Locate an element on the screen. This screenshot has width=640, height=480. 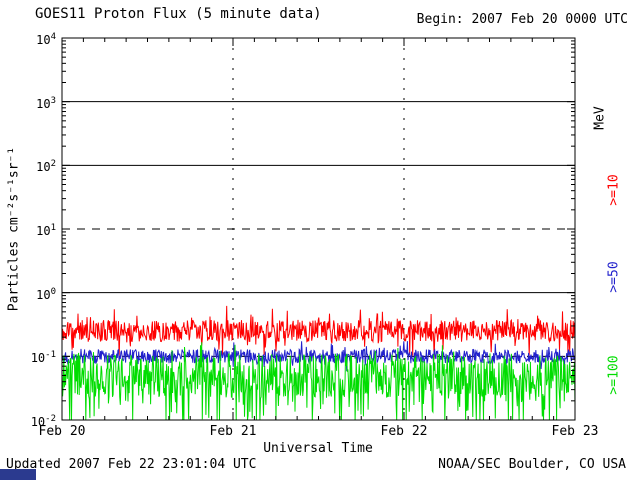
y-tick-label: 10¹ is located at coordinates (46, 230).